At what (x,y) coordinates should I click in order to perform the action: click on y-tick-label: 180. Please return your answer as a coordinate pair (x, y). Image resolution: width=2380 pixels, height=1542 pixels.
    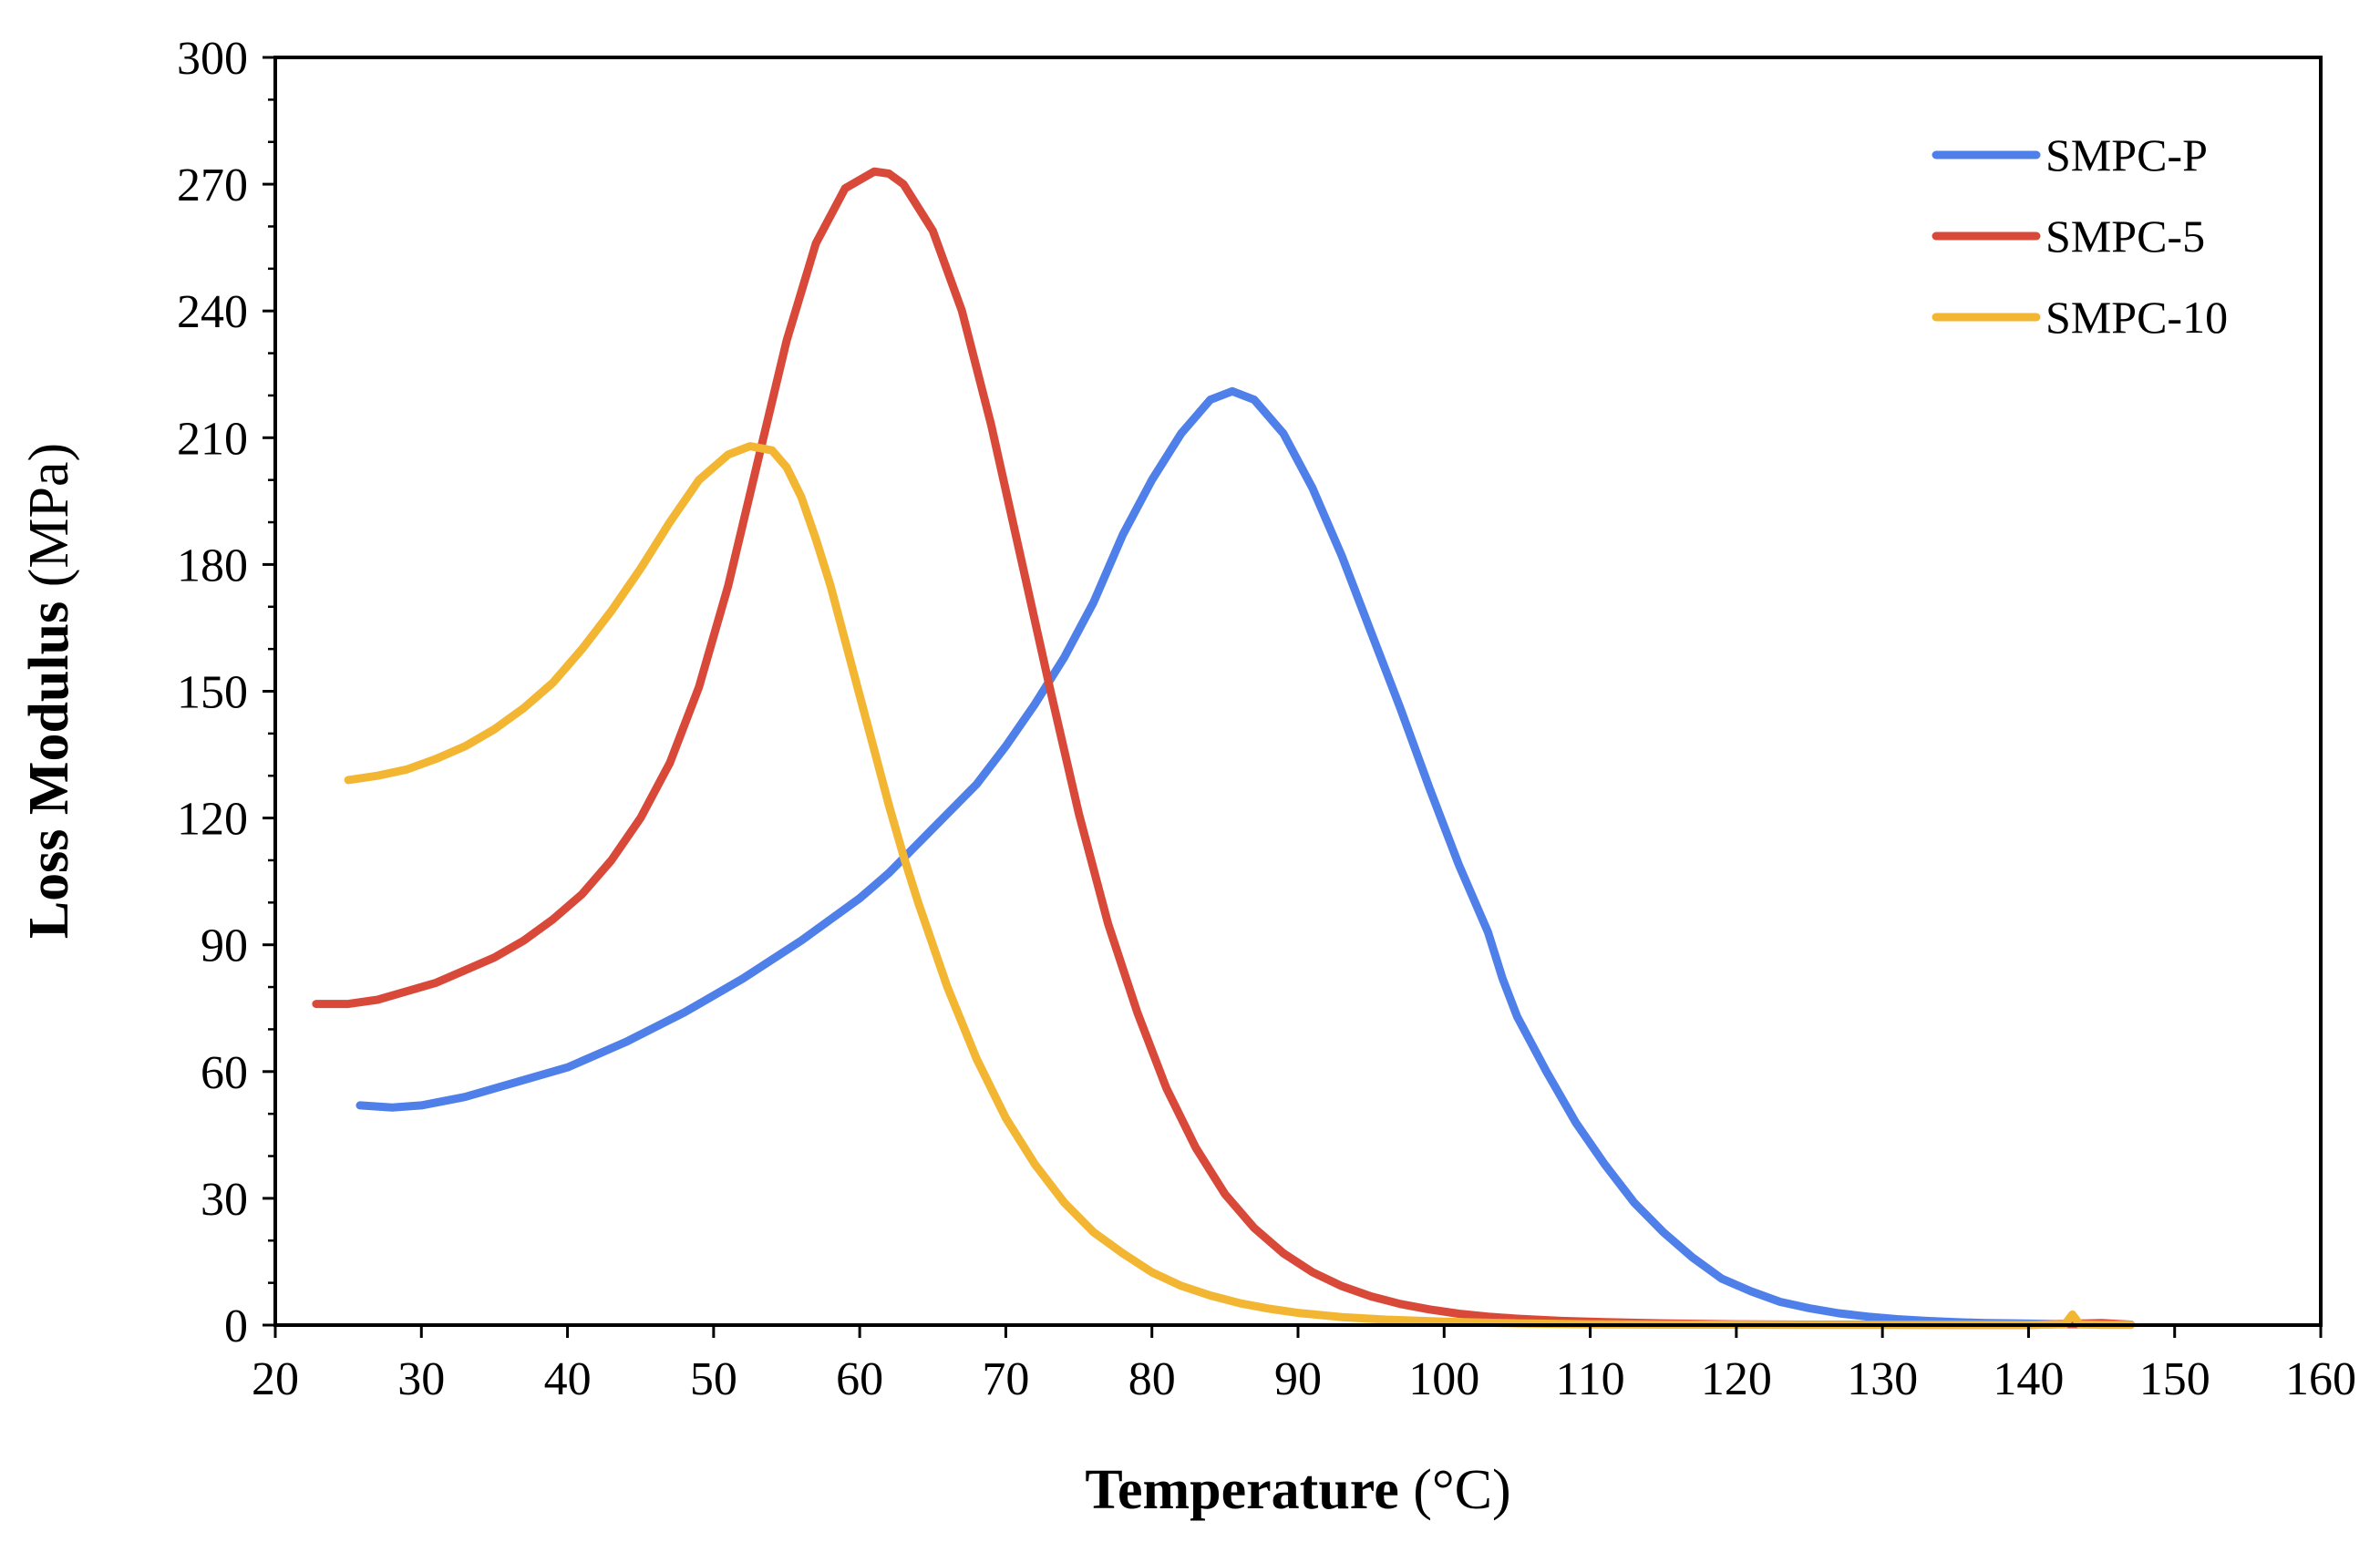
    Looking at the image, I should click on (213, 565).